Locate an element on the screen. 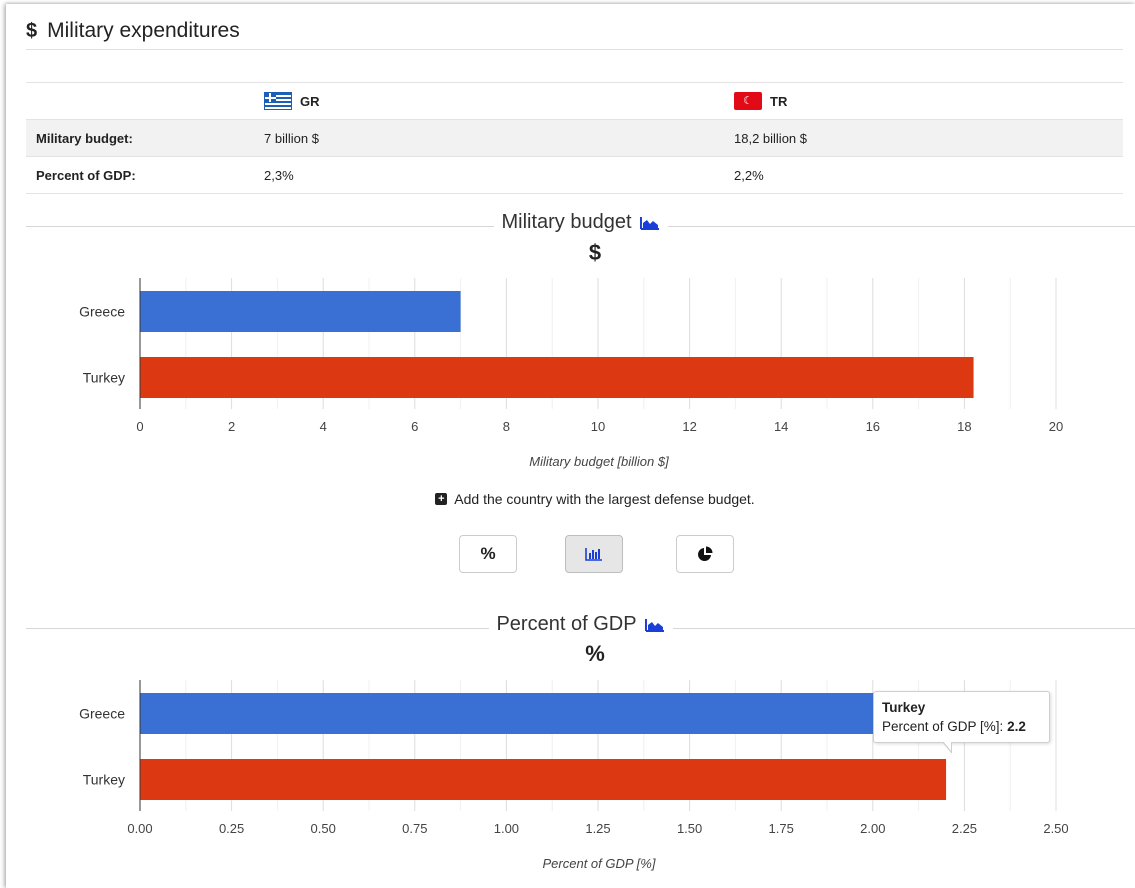  budget-tick-label: 14 is located at coordinates (781, 426).